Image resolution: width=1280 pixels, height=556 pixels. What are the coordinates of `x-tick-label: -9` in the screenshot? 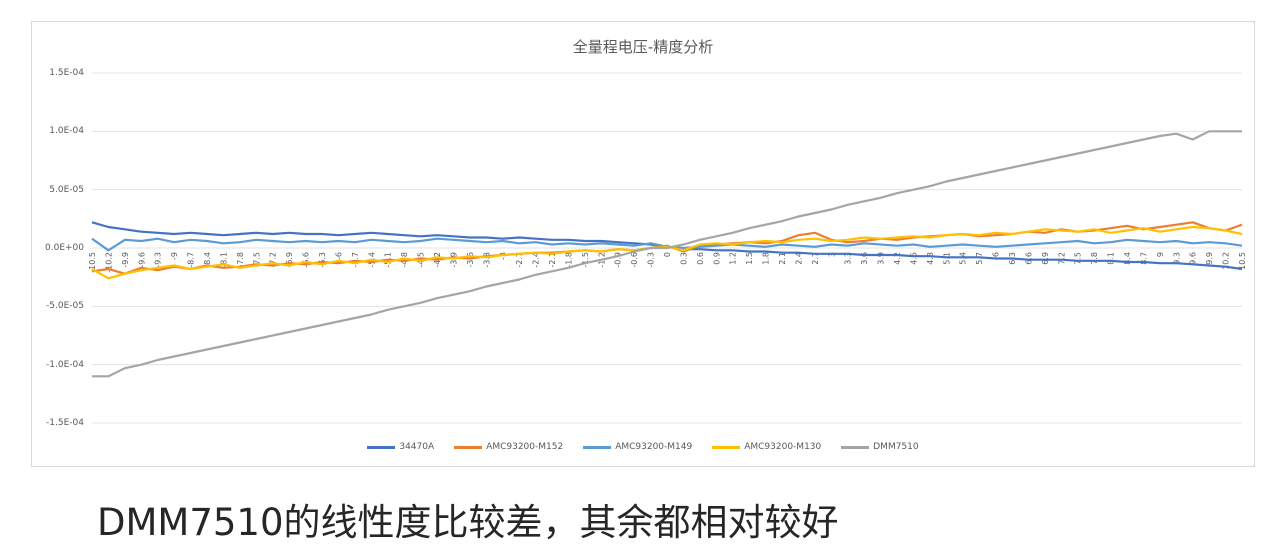 It's located at (174, 256).